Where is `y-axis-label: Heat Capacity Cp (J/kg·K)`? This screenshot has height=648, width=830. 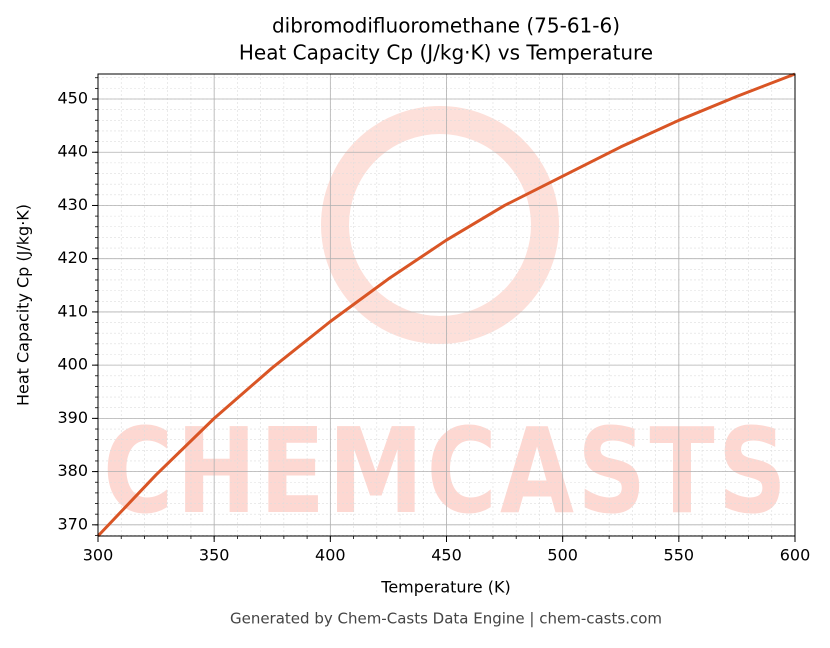
y-axis-label: Heat Capacity Cp (J/kg·K) is located at coordinates (23, 305).